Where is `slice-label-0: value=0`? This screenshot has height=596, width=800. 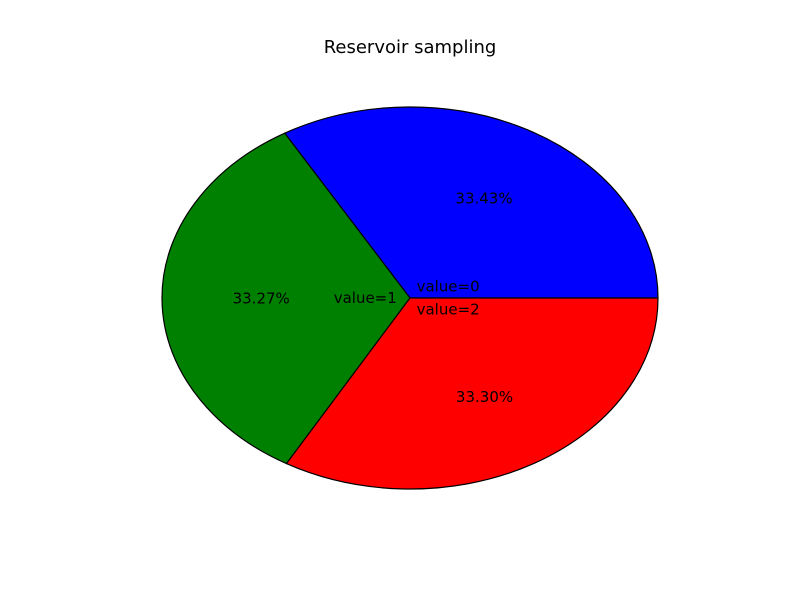 slice-label-0: value=0 is located at coordinates (448, 287).